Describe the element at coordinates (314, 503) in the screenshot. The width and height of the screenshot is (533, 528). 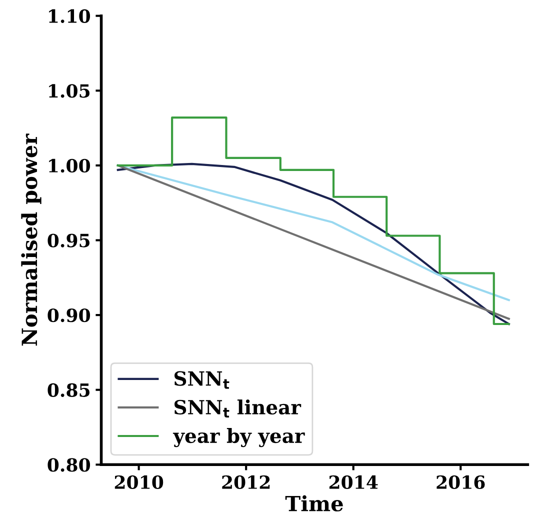
I see `x-axis-title: Time` at that location.